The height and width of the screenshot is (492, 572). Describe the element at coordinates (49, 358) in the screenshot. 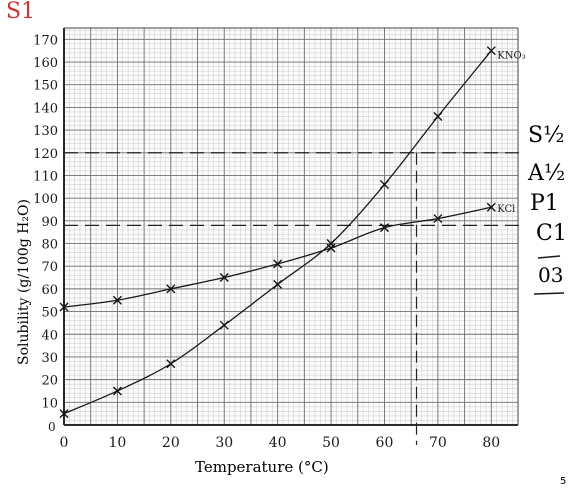

I see `y-tick-label: 30` at that location.